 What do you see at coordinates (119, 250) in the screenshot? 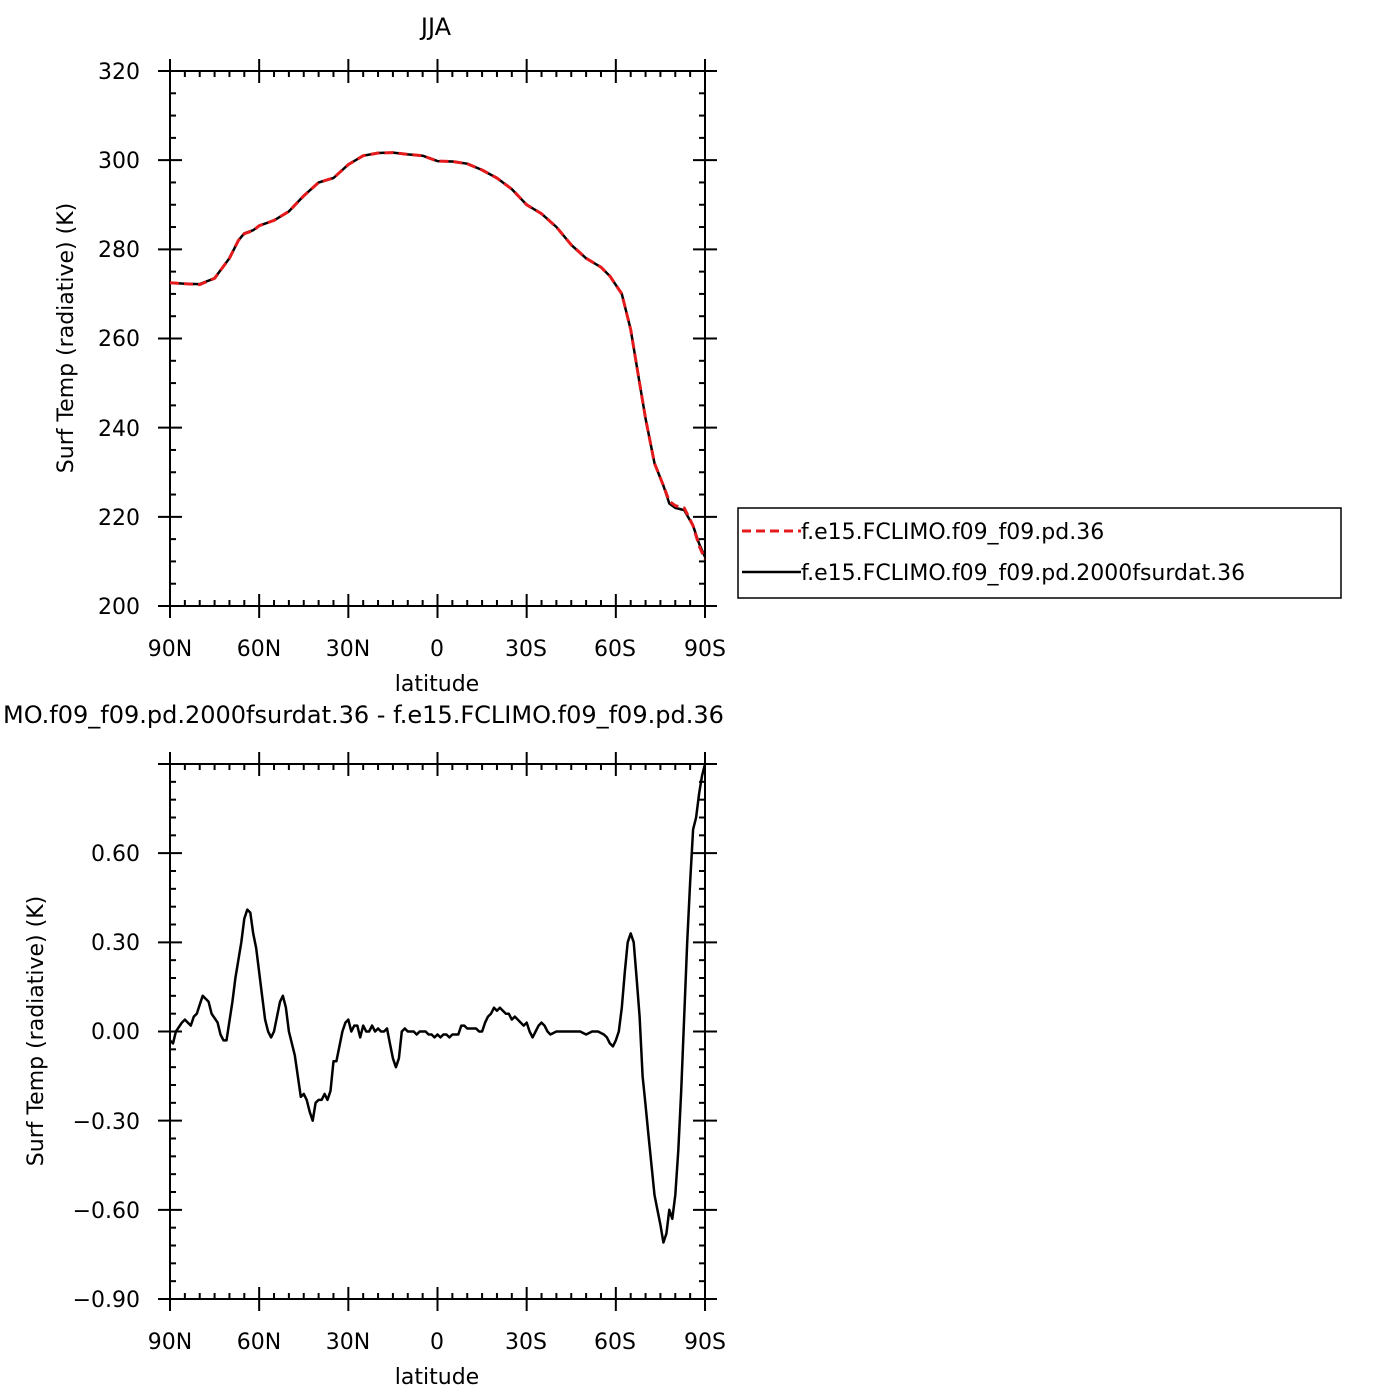
I see `top-y-tick-label: 280` at bounding box center [119, 250].